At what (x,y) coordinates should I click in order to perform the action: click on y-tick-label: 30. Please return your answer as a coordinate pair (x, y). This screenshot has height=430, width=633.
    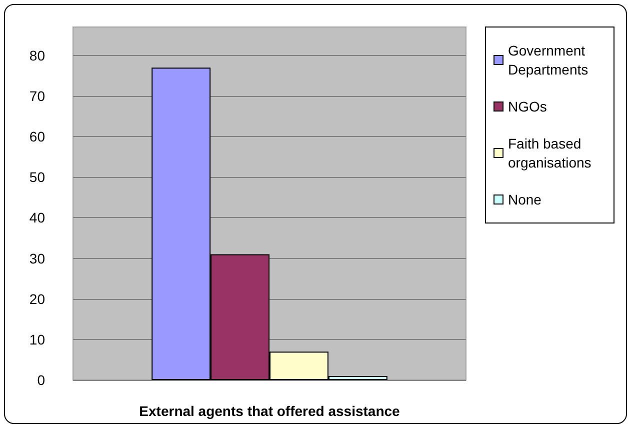
    Looking at the image, I should click on (37, 258).